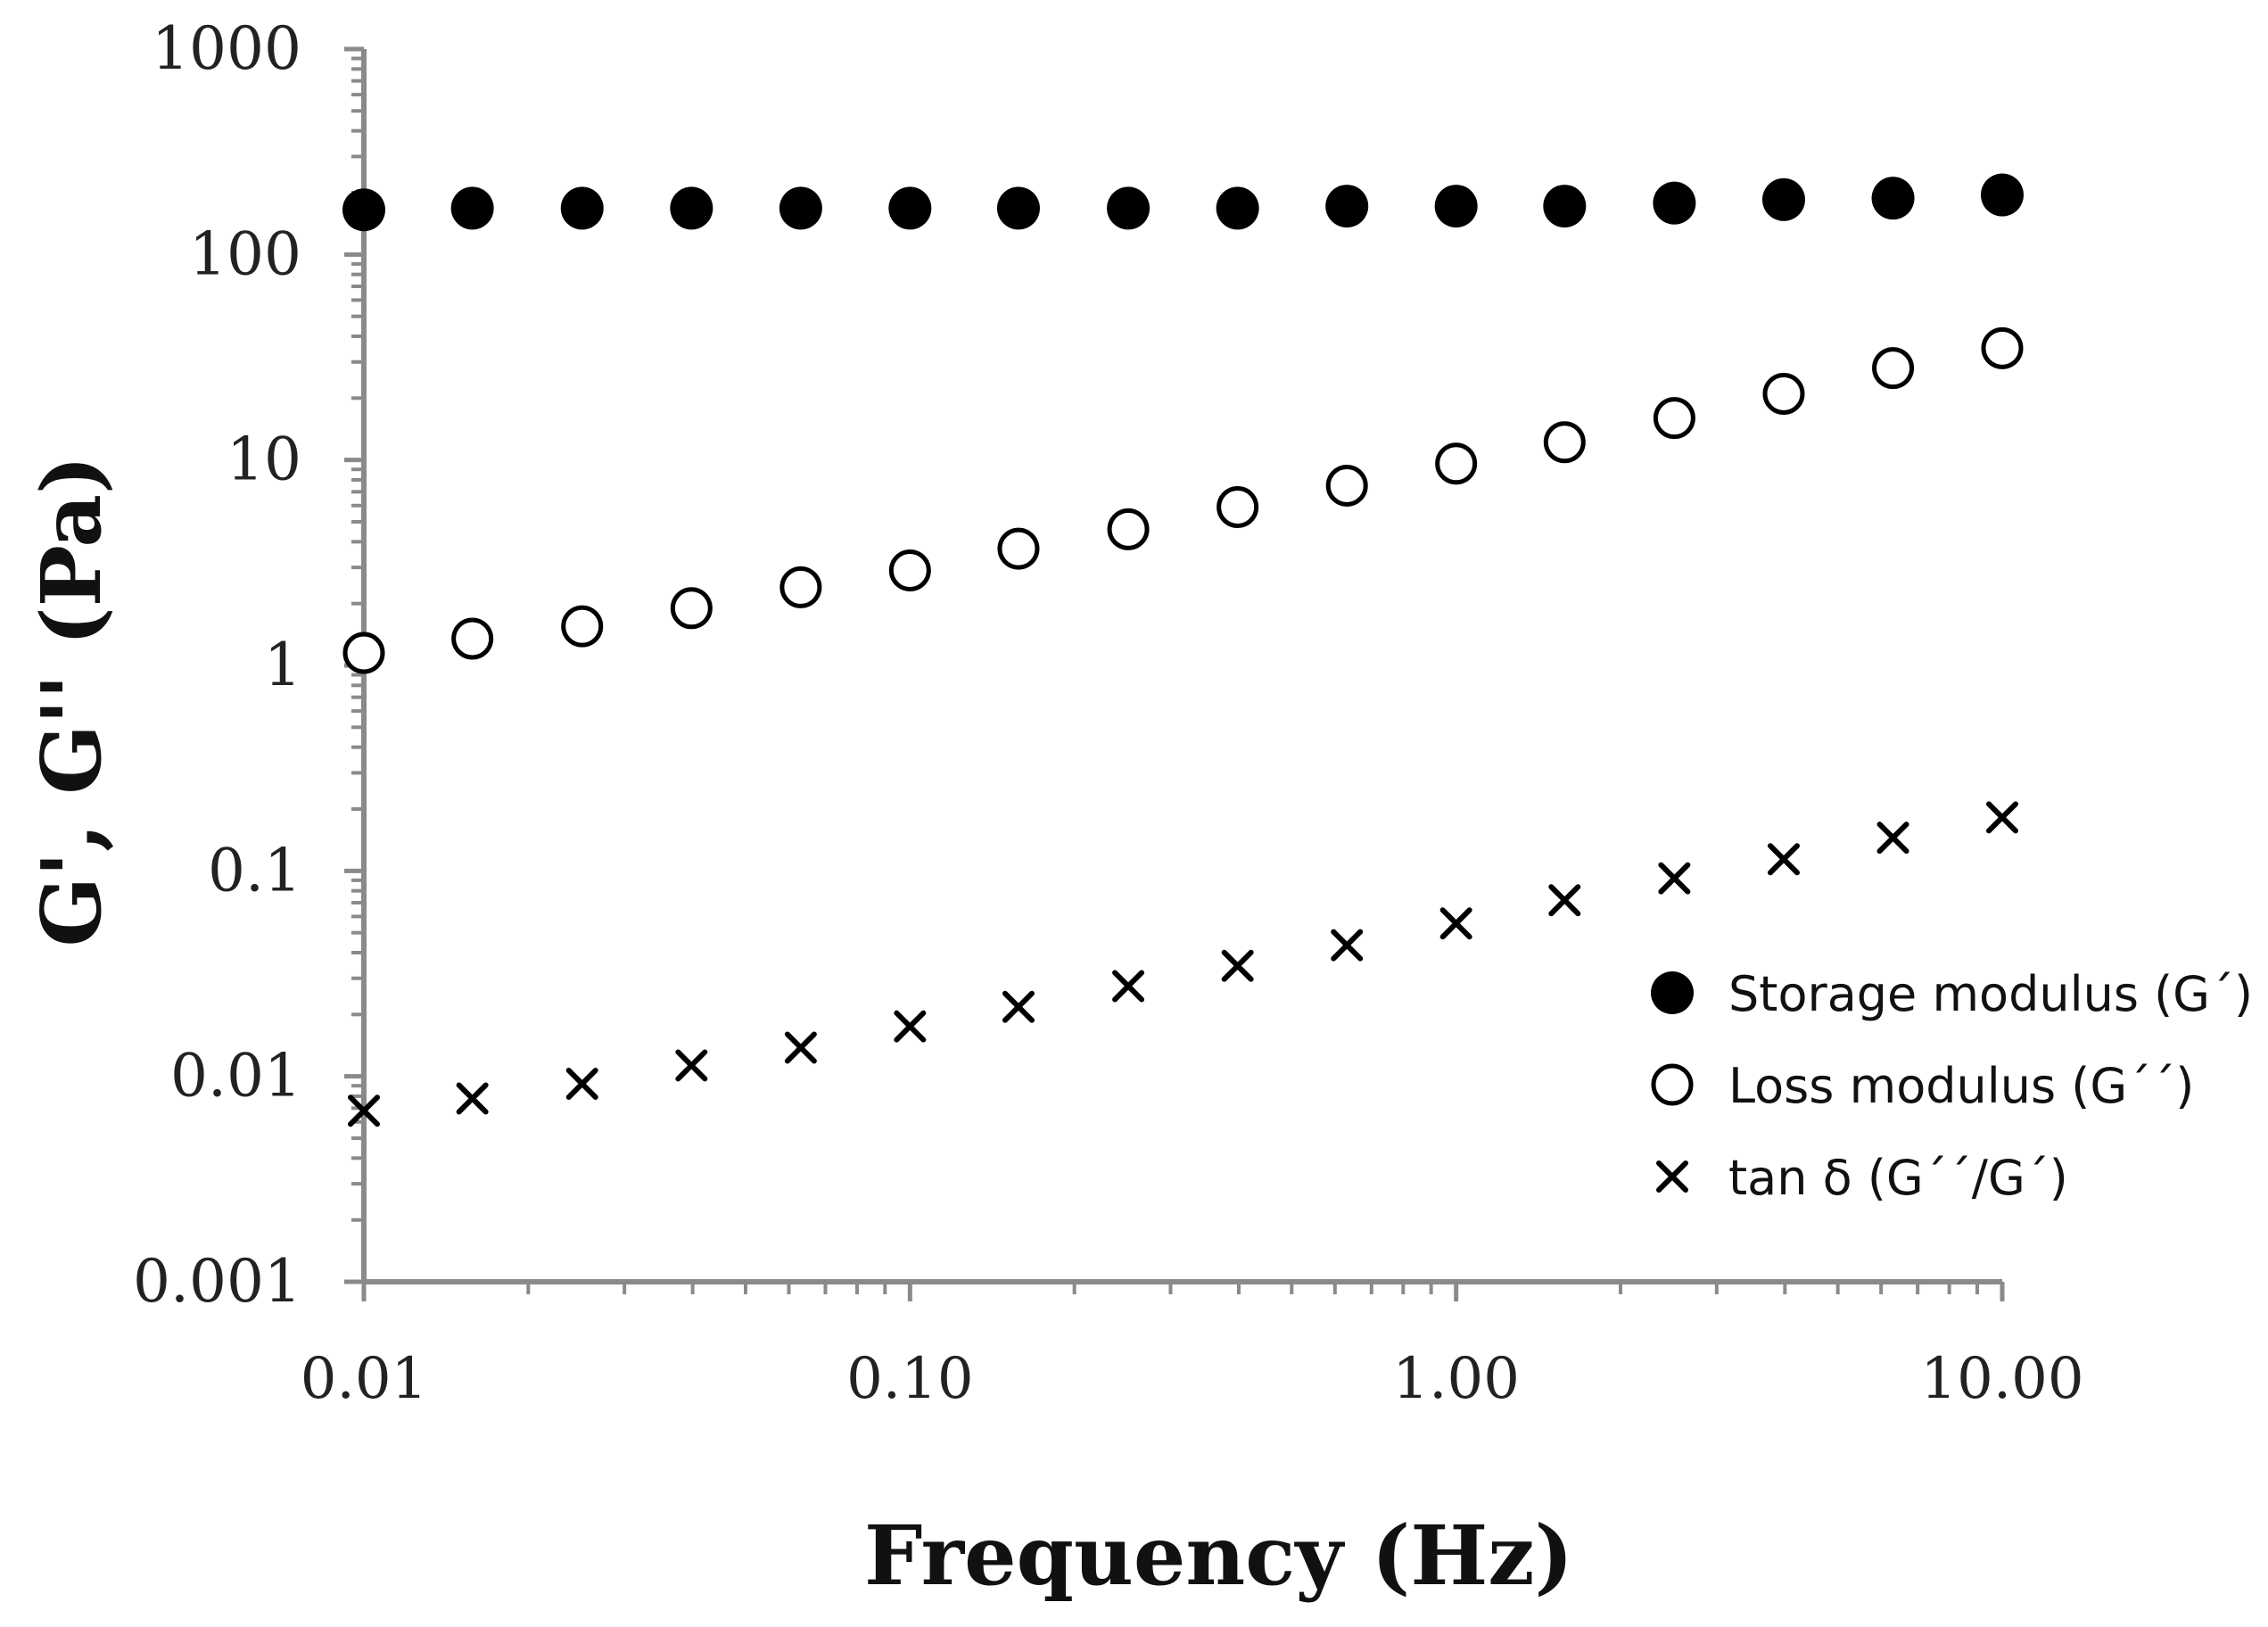 The height and width of the screenshot is (1627, 2268). Describe the element at coordinates (217, 1281) in the screenshot. I see `y-tick-label: 0.001` at that location.